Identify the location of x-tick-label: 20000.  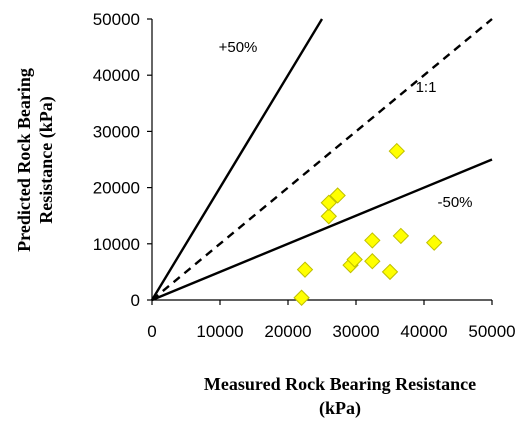
(287, 331).